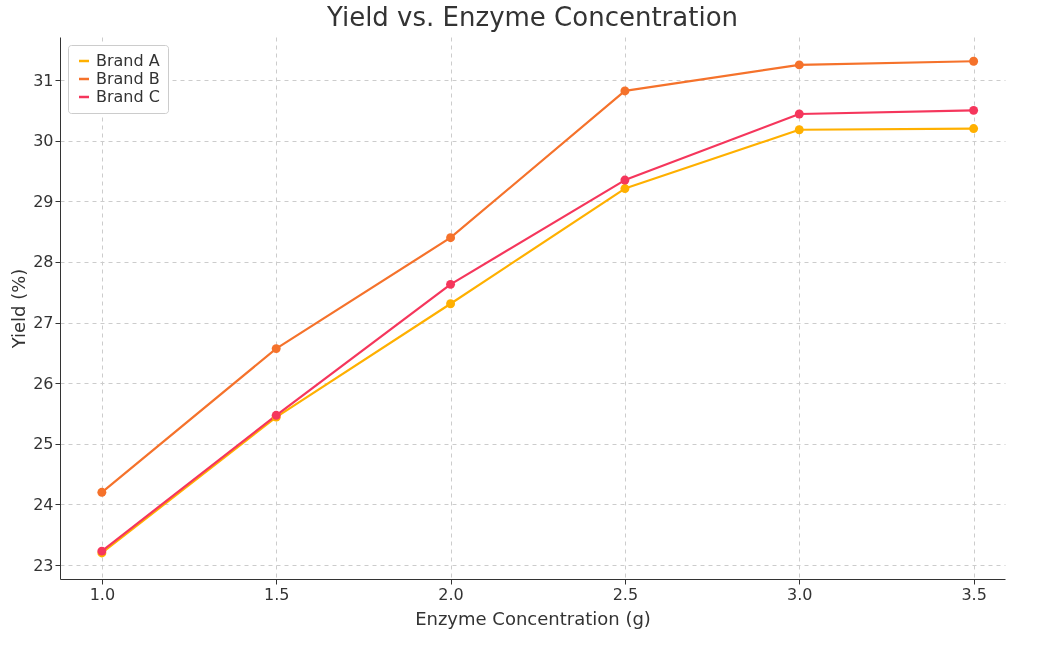 This screenshot has height=650, width=1040. What do you see at coordinates (43, 323) in the screenshot?
I see `y-tick-label: 27` at bounding box center [43, 323].